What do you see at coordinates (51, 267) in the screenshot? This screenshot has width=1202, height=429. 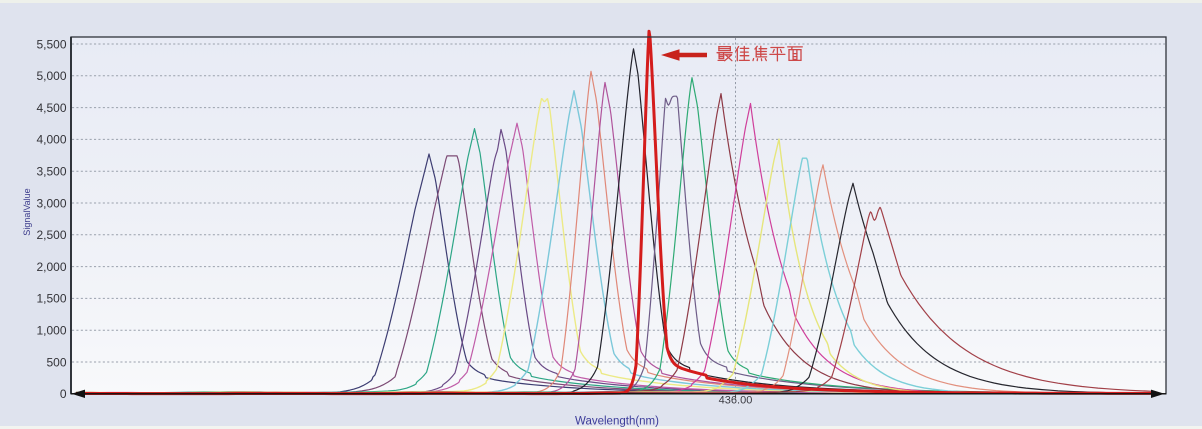 I see `svg-text: 2,000` at bounding box center [51, 267].